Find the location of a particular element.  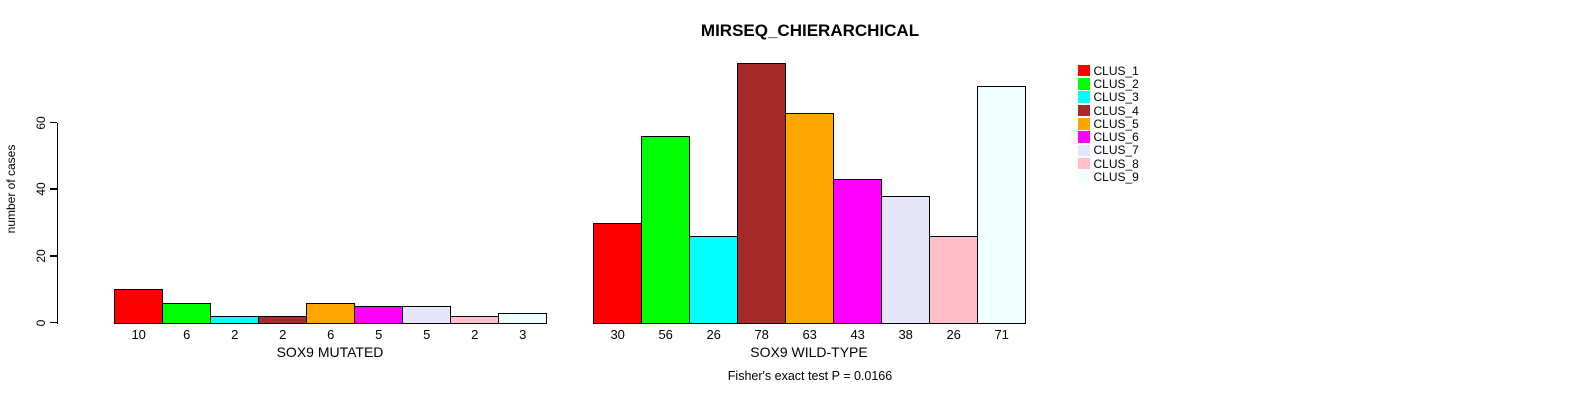

bar-clus-1-sox9-wild-type is located at coordinates (618, 273).